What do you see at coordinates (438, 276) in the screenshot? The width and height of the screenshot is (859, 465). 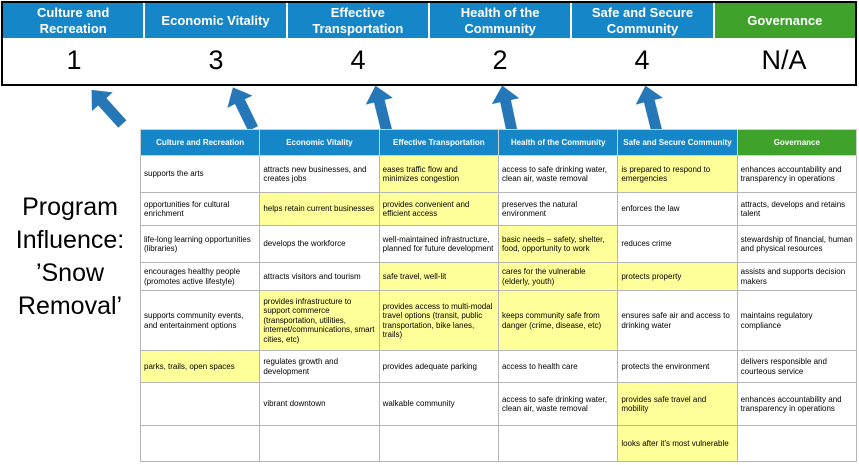 I see `matrix-cell: safe travel, well-lit` at bounding box center [438, 276].